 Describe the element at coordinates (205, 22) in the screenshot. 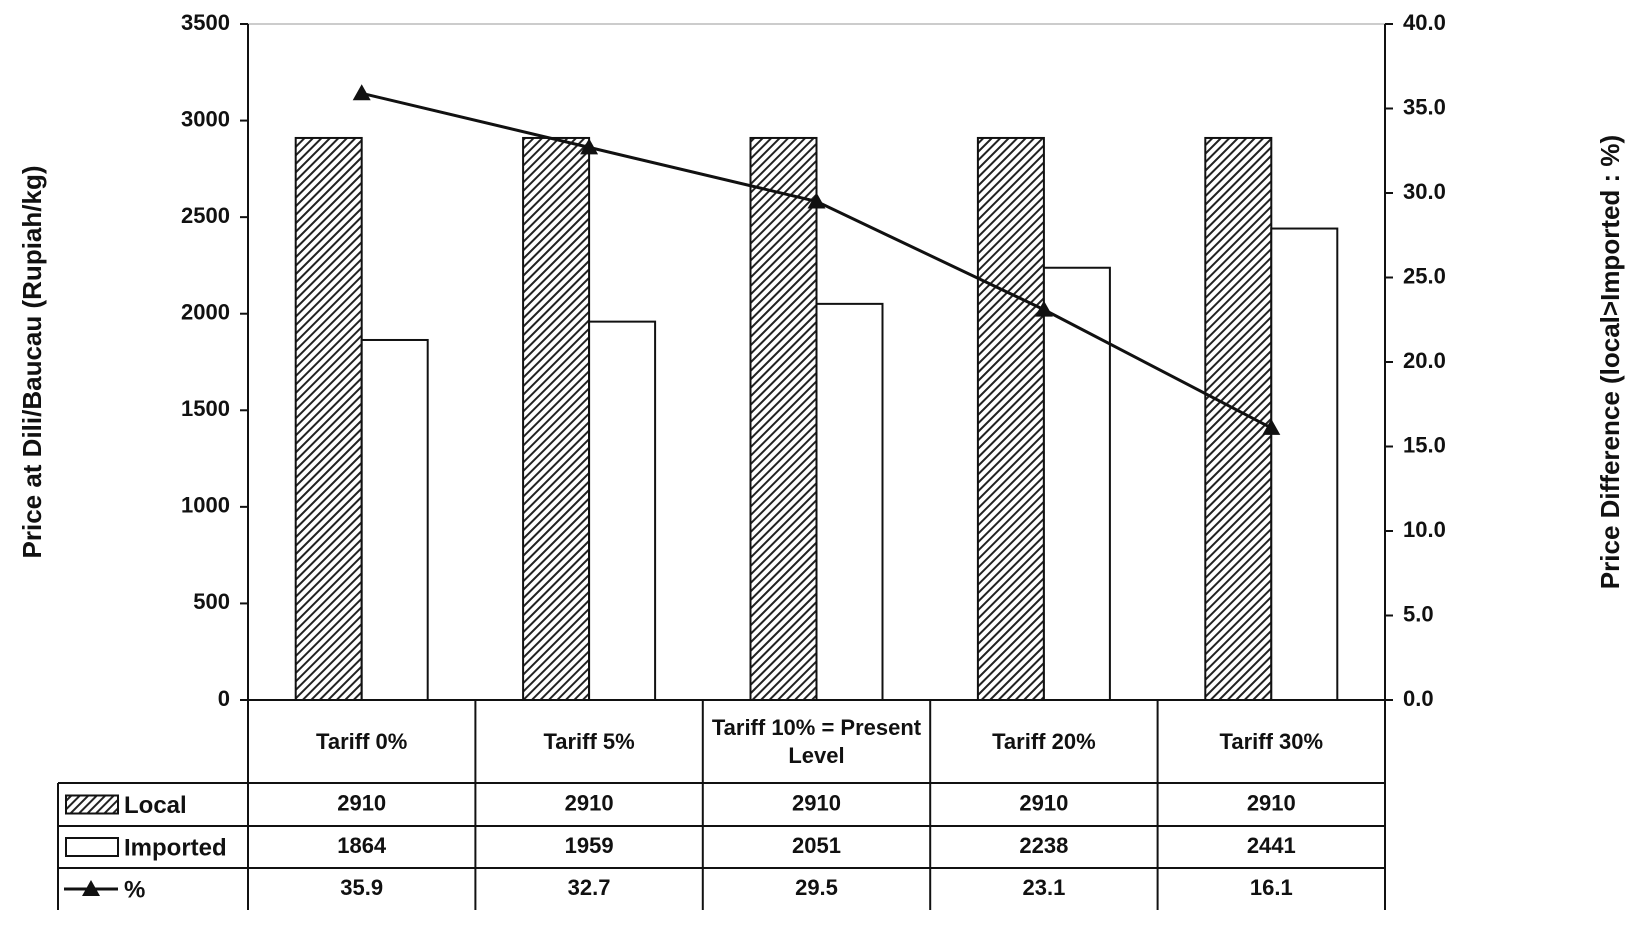

I see `y-tick-label: 3500` at that location.